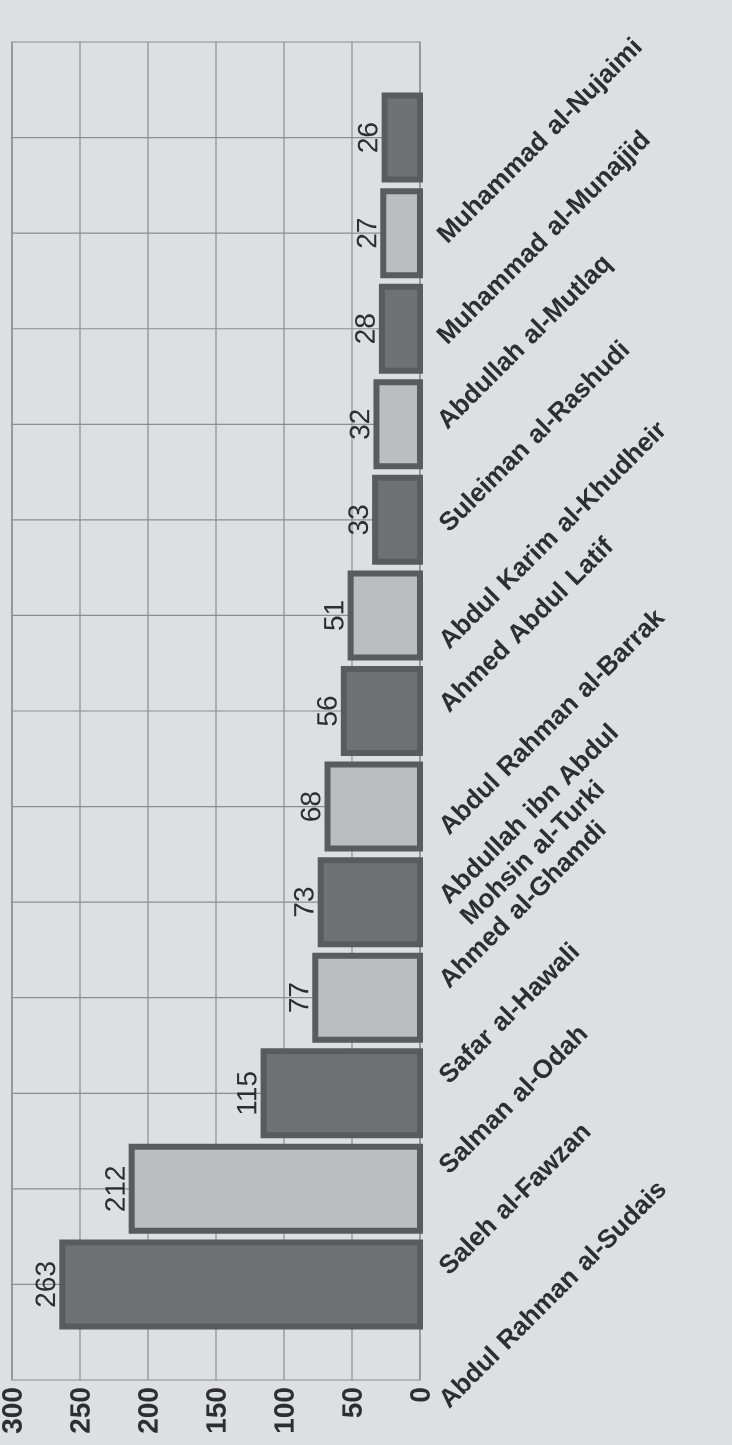 This screenshot has height=1445, width=732. What do you see at coordinates (366, 233) in the screenshot?
I see `data-label: 27` at bounding box center [366, 233].